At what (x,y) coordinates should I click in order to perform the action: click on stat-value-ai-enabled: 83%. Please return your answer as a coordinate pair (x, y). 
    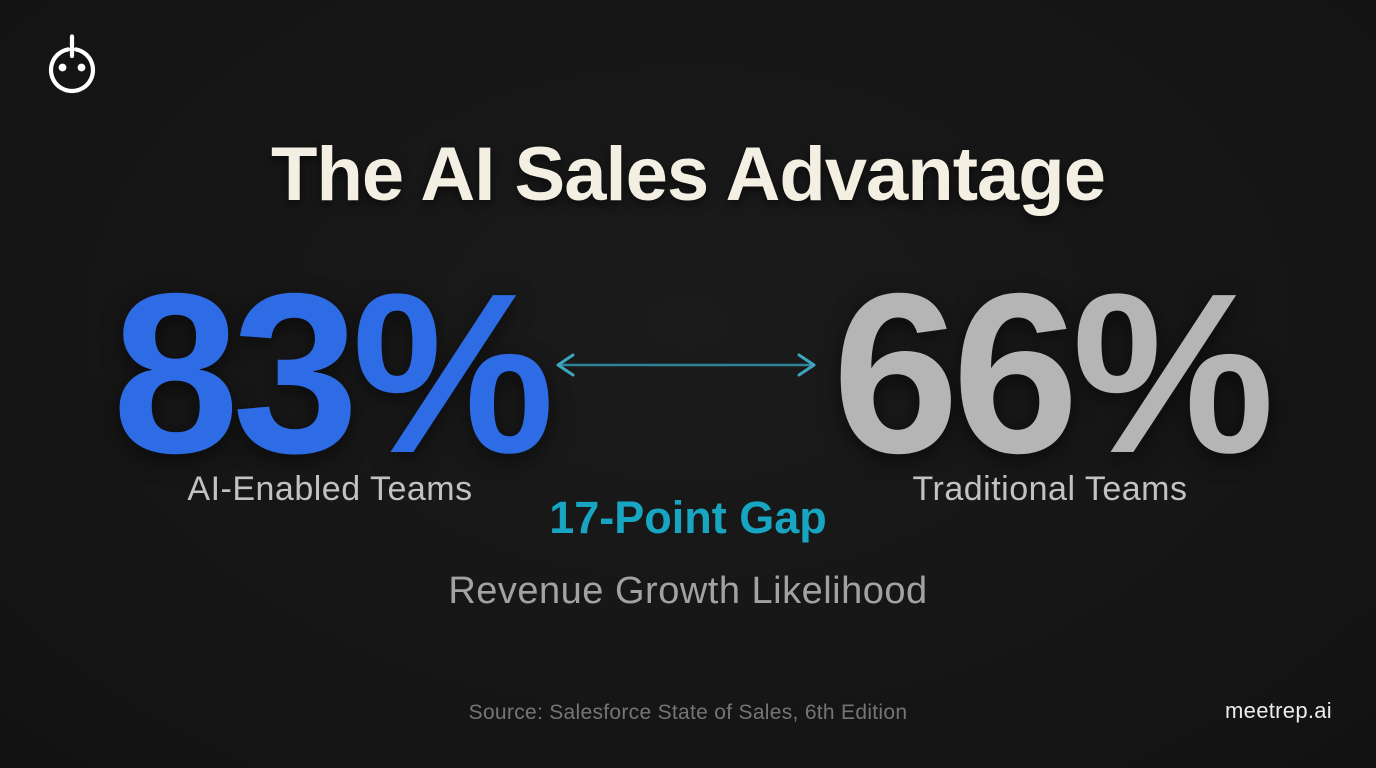
    Looking at the image, I should click on (333, 374).